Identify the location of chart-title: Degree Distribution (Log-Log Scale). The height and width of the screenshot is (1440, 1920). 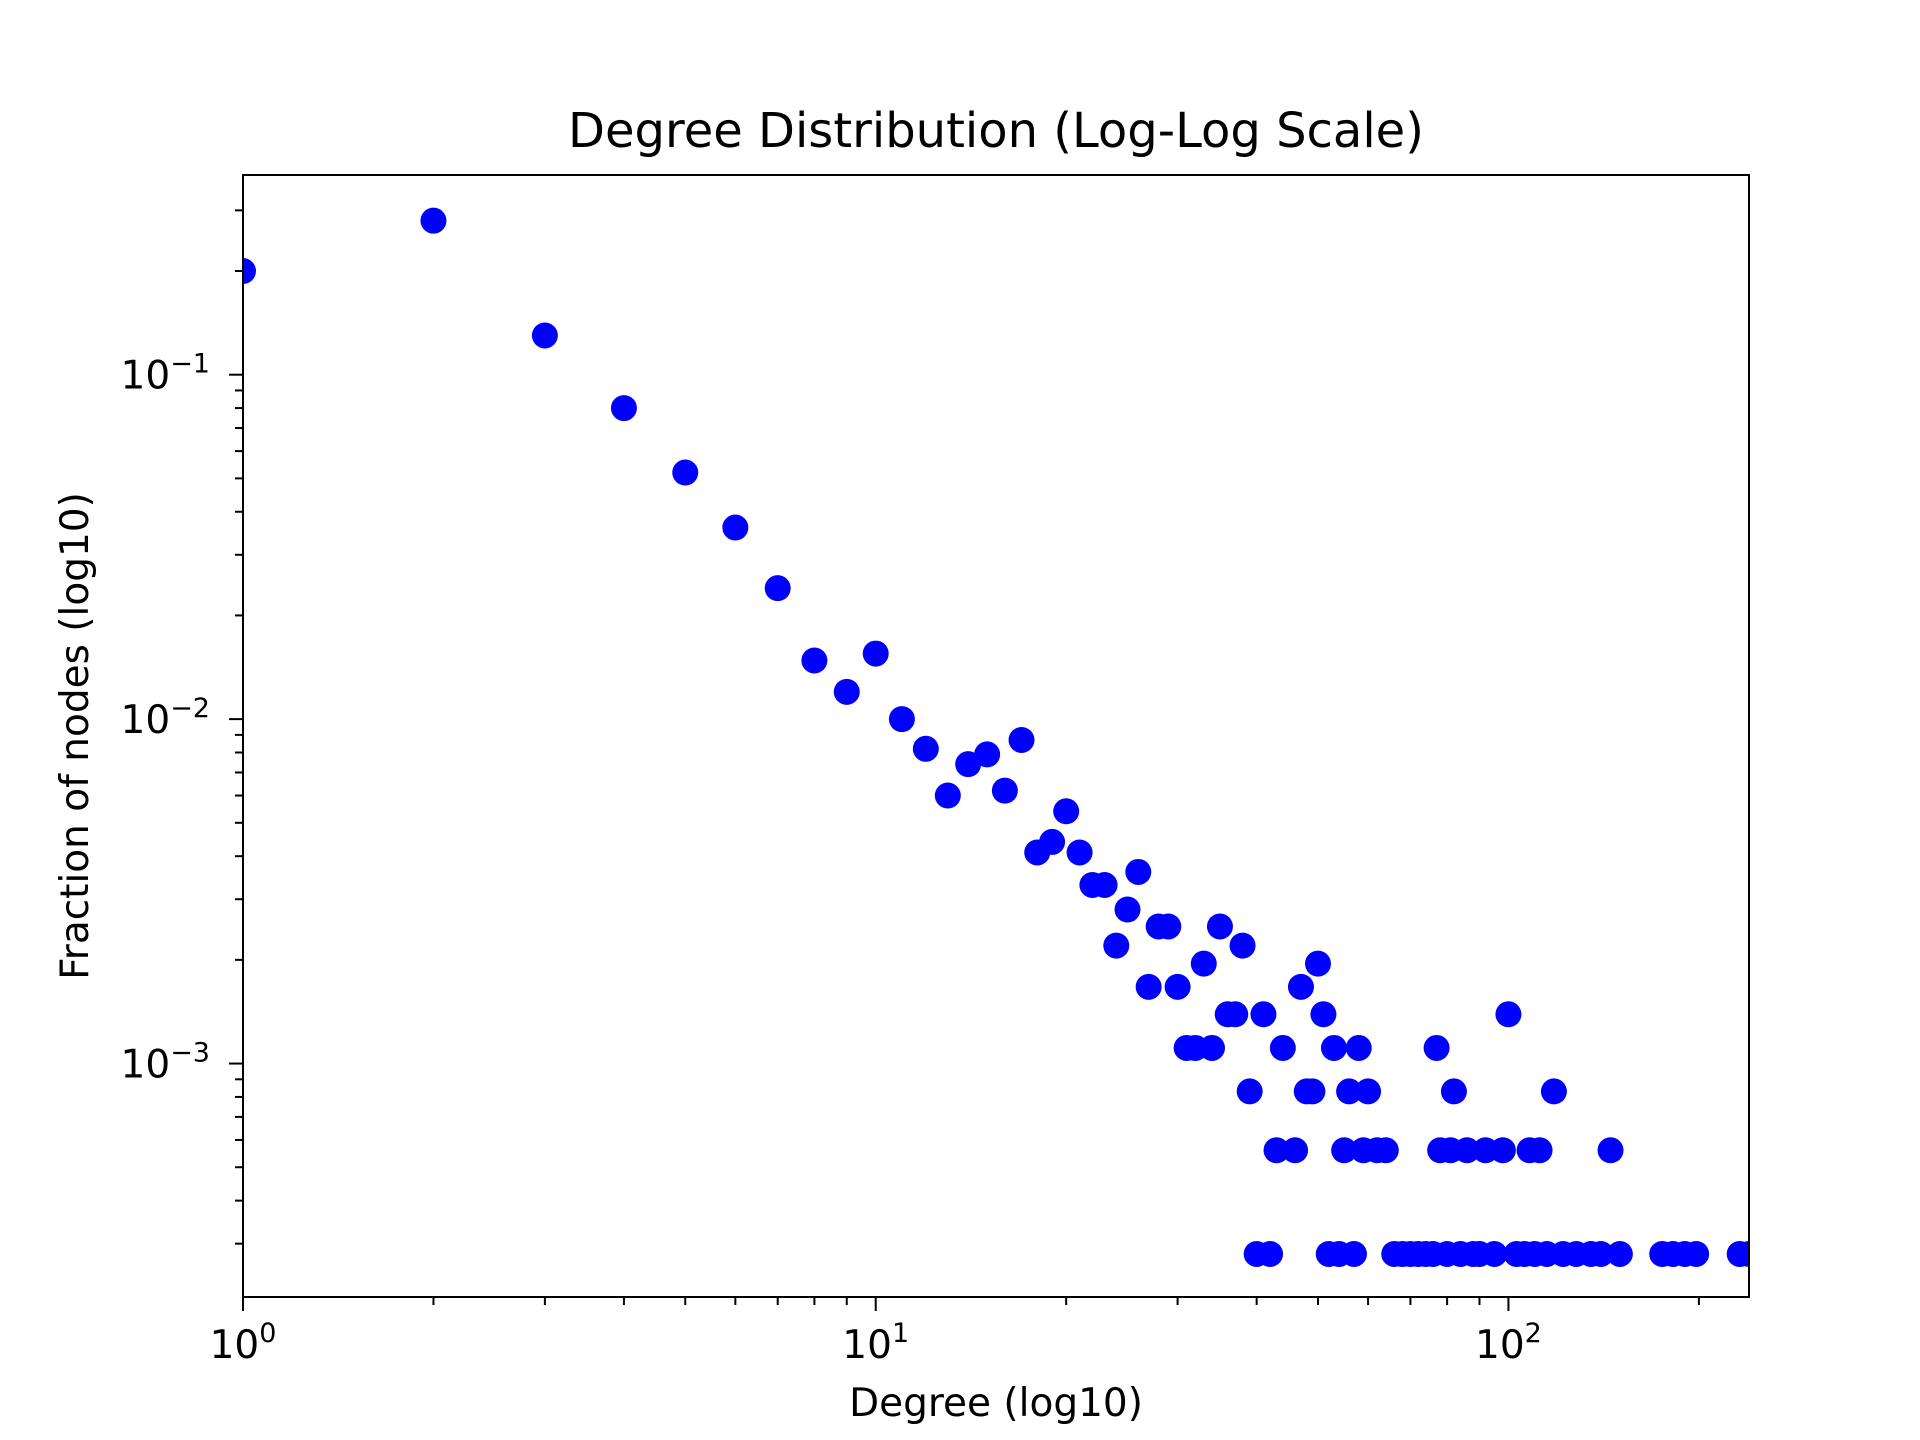
(996, 131).